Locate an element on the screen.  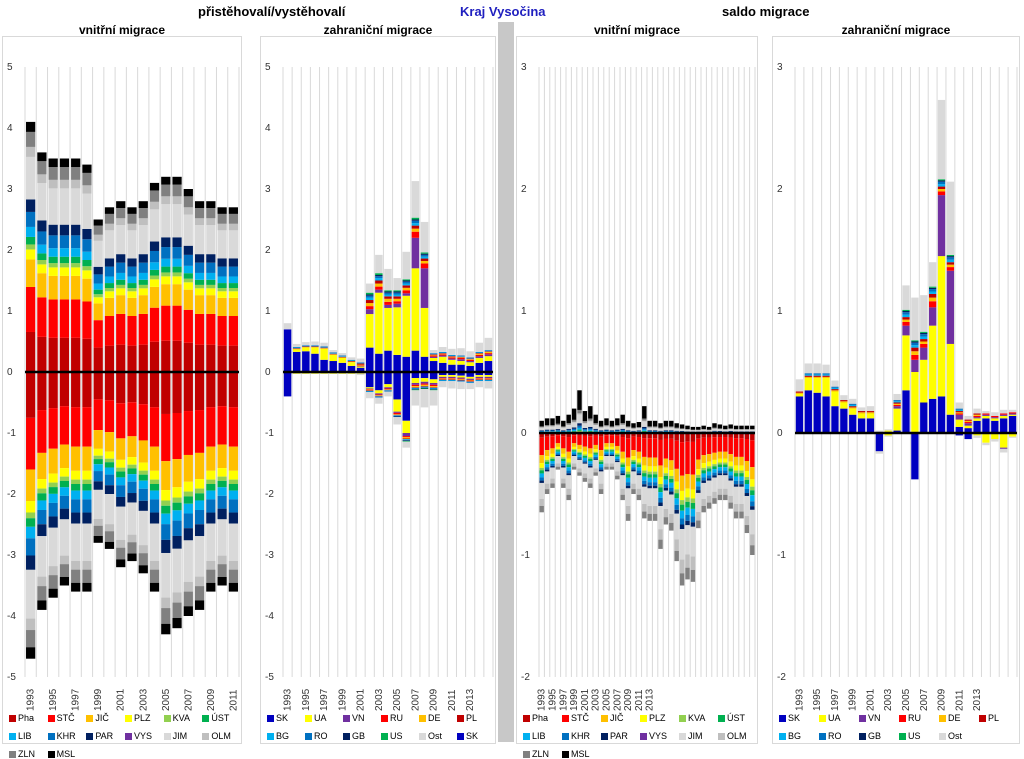
title-center: Kraj Vysočina is located at coordinates (503, 11).